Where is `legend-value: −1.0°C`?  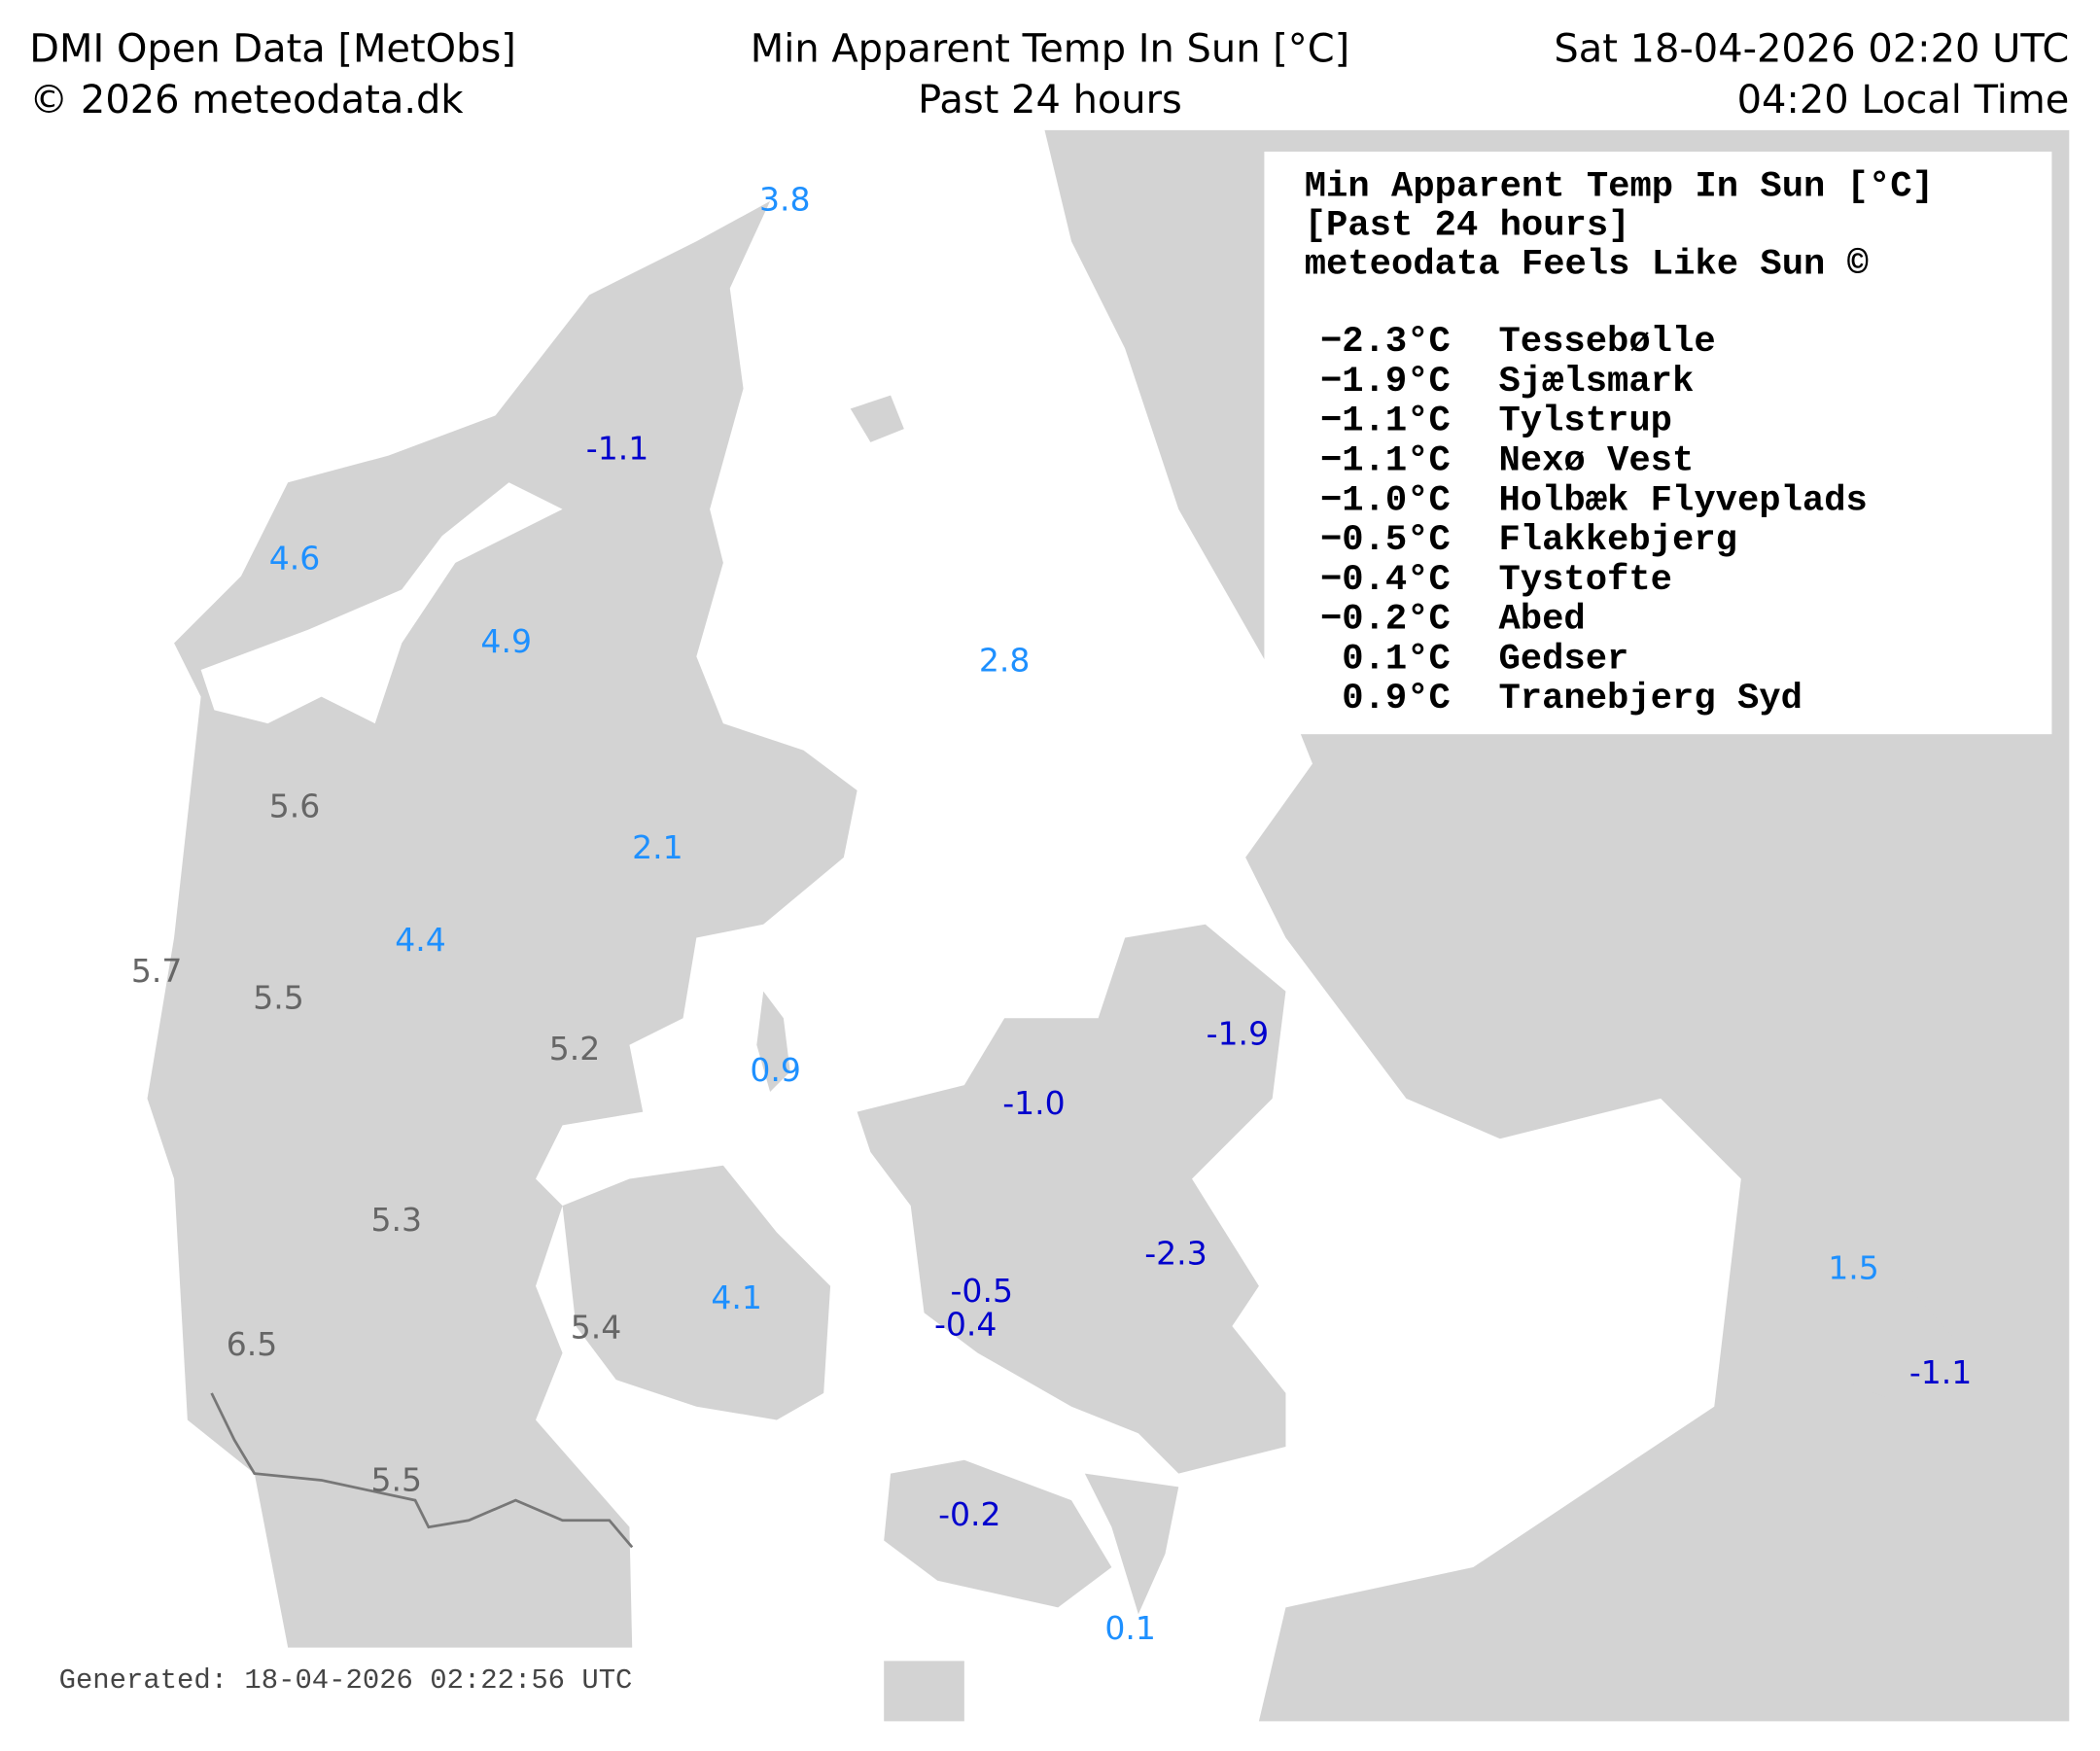
legend-value: −1.0°C is located at coordinates (1385, 500).